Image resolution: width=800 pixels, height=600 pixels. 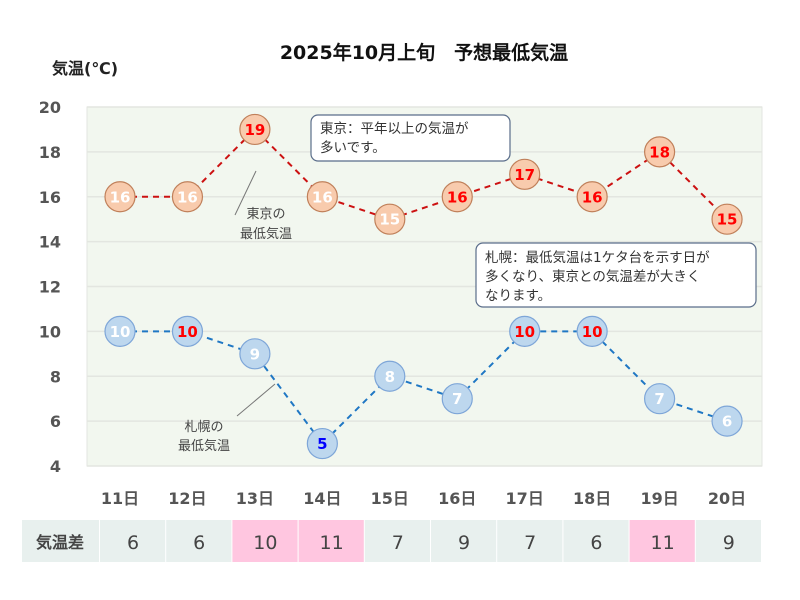 I want to click on tokyo-annotation-line: 東京：平年以上の気温が, so click(x=394, y=129).